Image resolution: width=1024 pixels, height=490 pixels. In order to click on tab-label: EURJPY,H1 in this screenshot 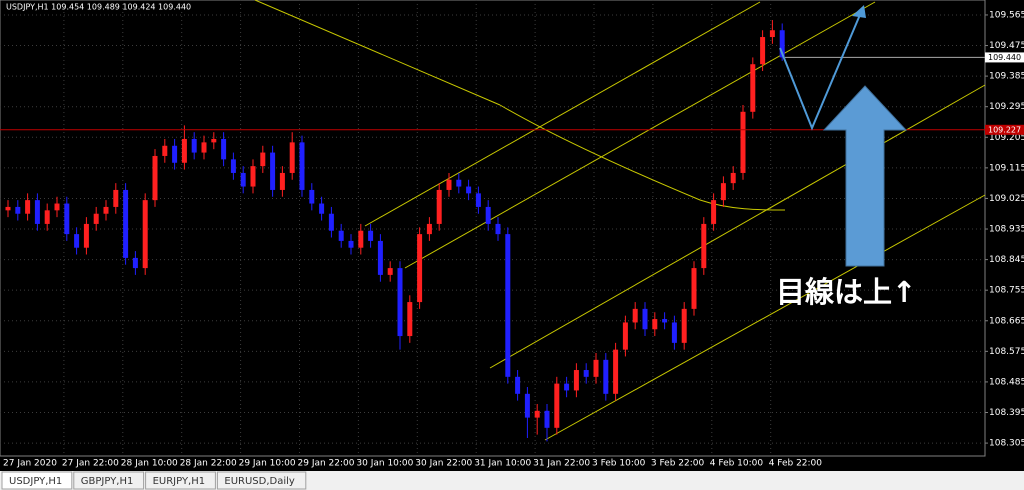, I will do `click(179, 481)`.